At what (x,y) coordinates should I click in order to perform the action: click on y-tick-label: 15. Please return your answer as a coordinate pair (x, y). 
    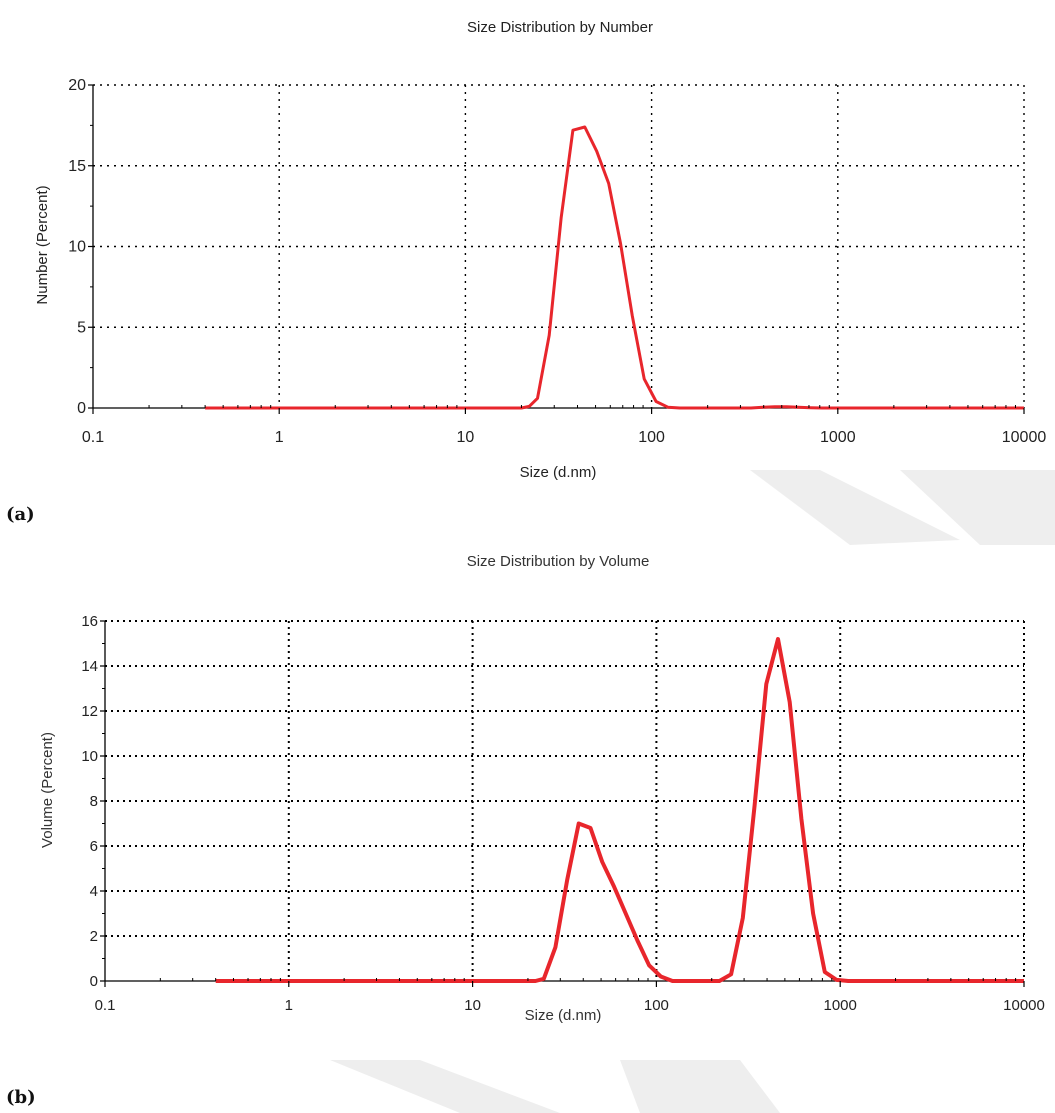
    Looking at the image, I should click on (77, 166).